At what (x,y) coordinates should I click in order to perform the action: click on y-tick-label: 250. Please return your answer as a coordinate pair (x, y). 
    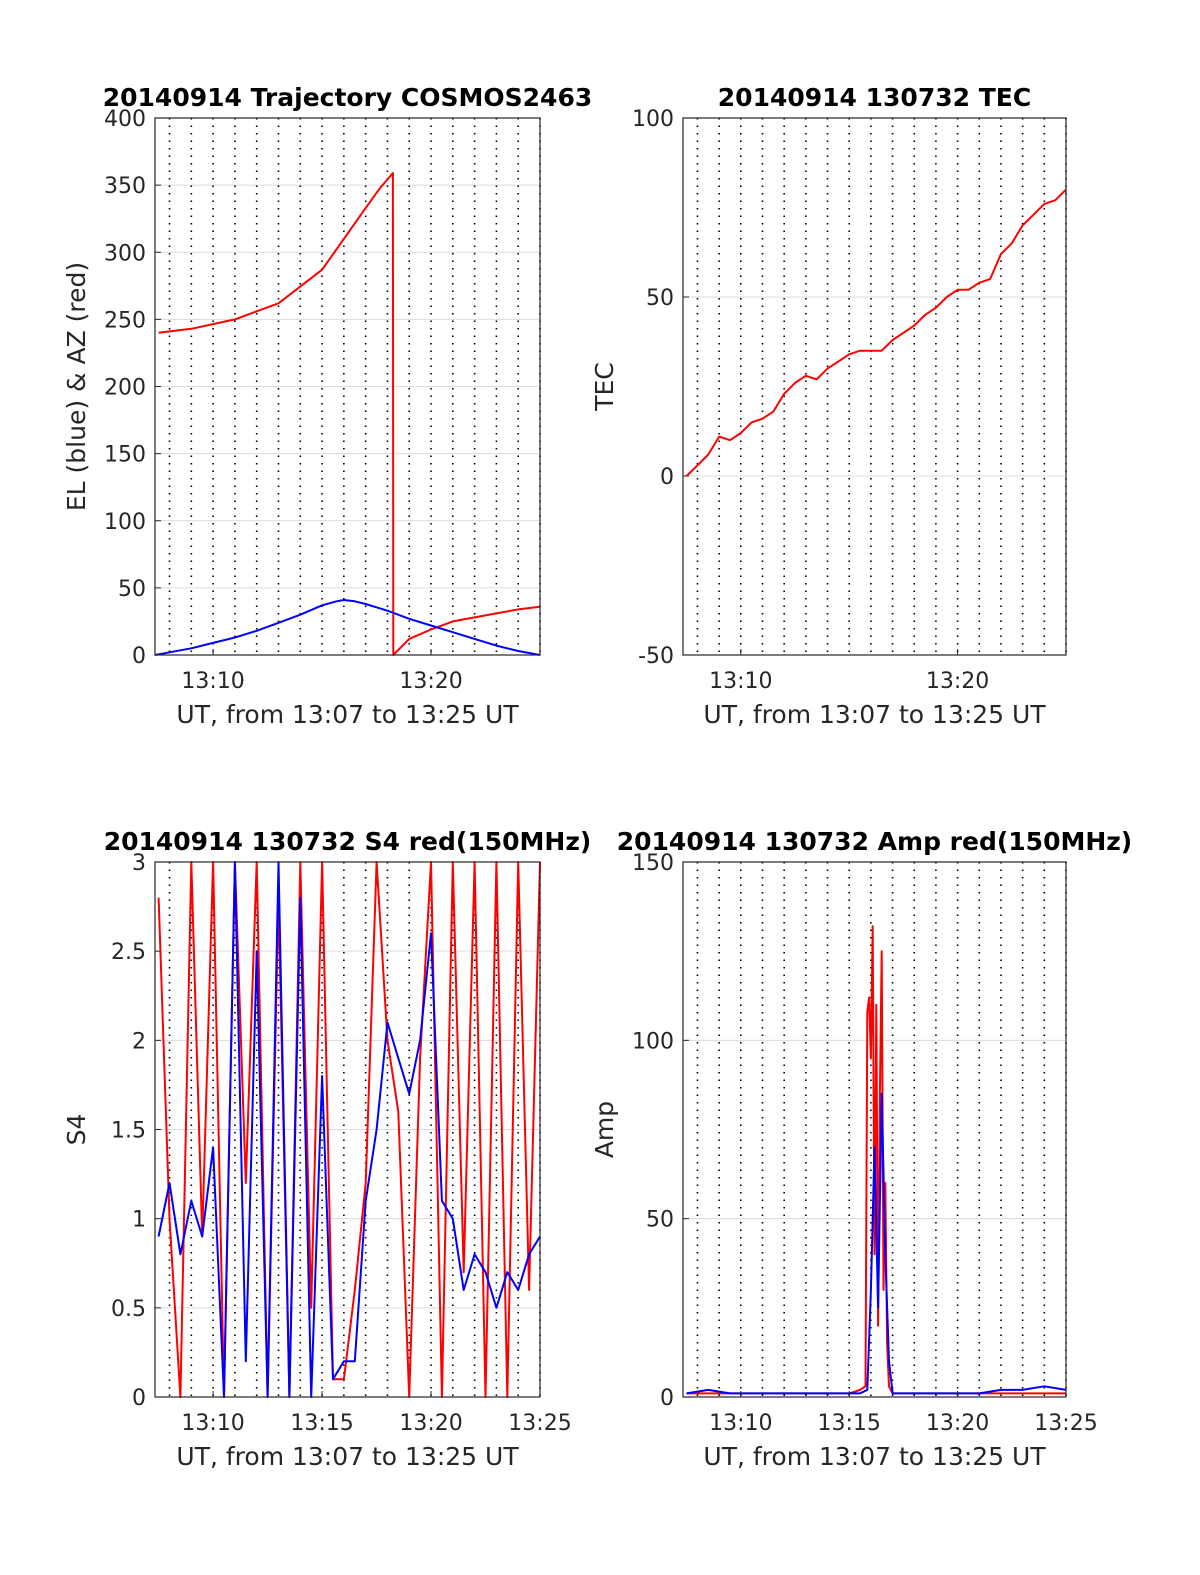
    Looking at the image, I should click on (125, 320).